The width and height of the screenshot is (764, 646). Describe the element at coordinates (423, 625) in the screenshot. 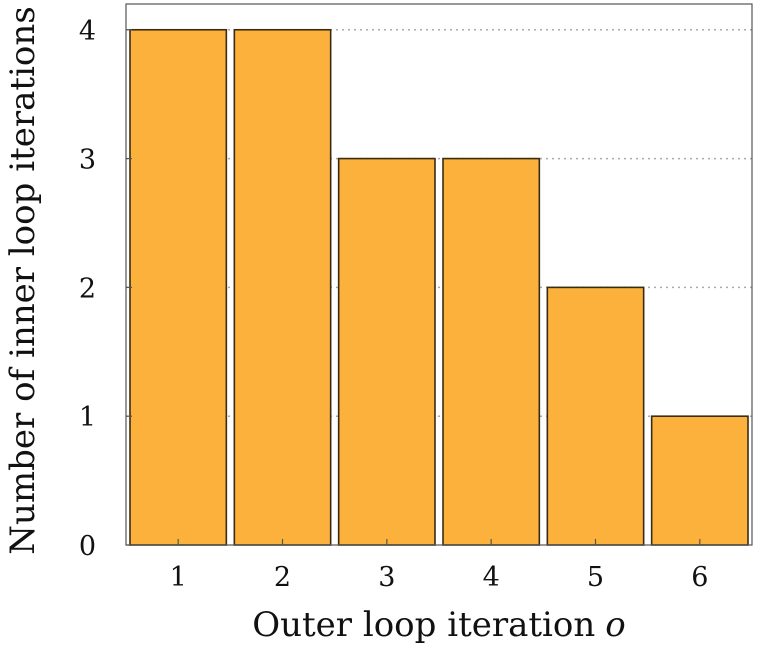

I see `x-axis-title-text: Outer loop iteration` at that location.